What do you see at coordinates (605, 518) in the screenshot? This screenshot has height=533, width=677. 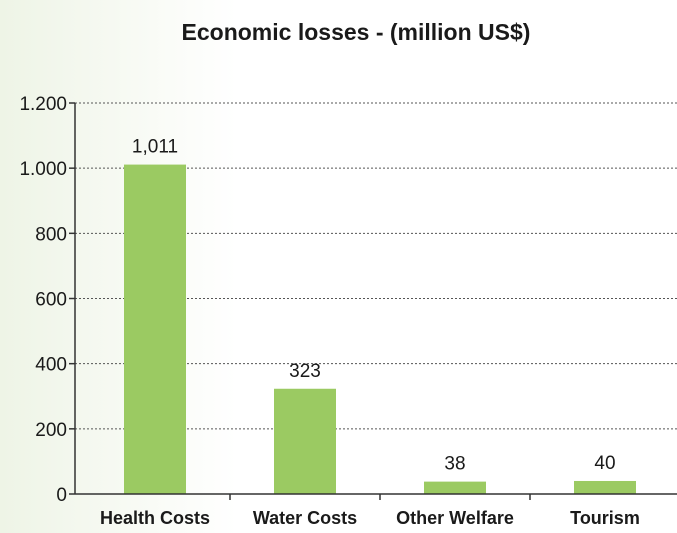 I see `x-category-label: Tourism` at bounding box center [605, 518].